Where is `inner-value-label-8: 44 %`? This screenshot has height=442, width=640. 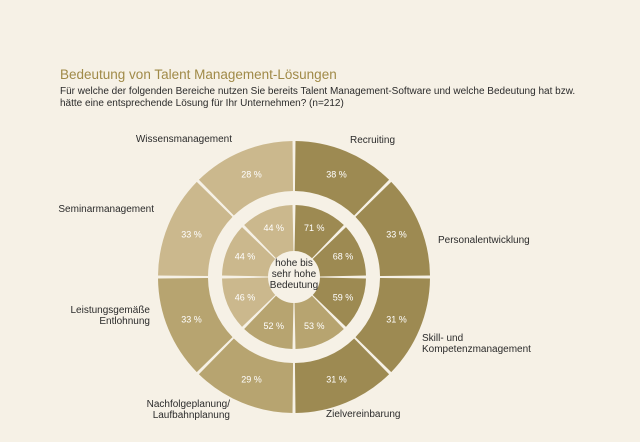 inner-value-label-8: 44 % is located at coordinates (273, 228).